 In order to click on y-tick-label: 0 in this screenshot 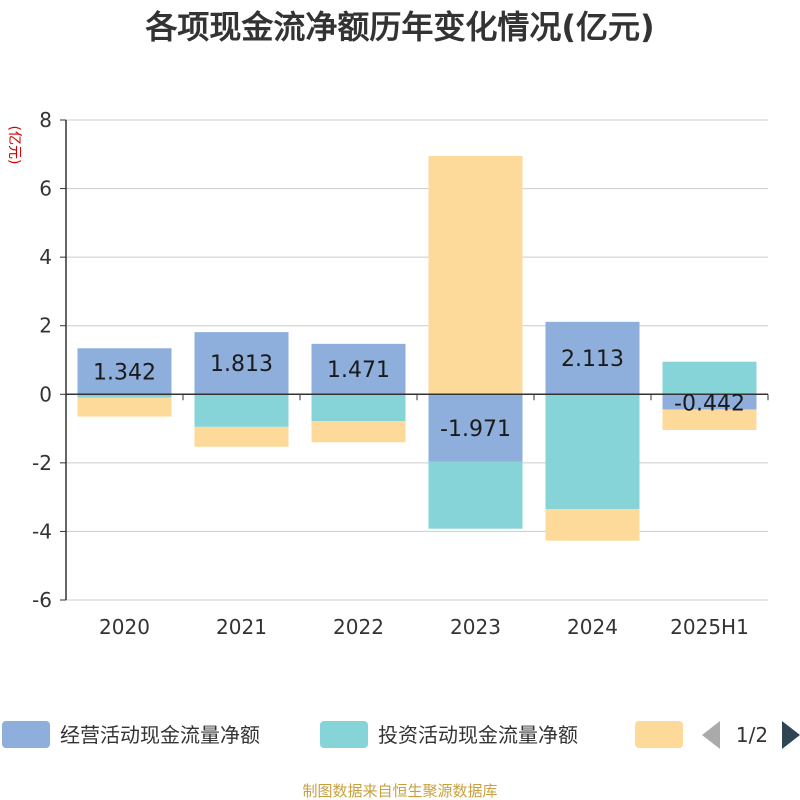, I will do `click(45, 394)`.